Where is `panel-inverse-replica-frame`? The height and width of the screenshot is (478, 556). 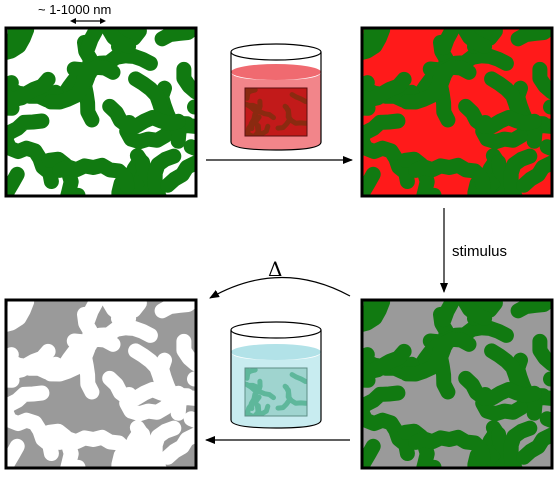 panel-inverse-replica-frame is located at coordinates (101, 384).